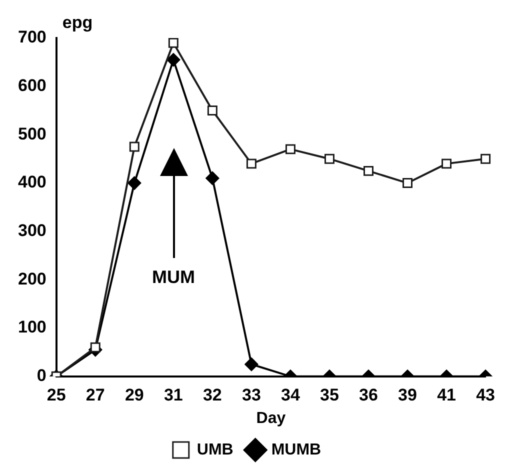 Image resolution: width=506 pixels, height=476 pixels. What do you see at coordinates (77, 22) in the screenshot?
I see `y-axis-title: epg` at bounding box center [77, 22].